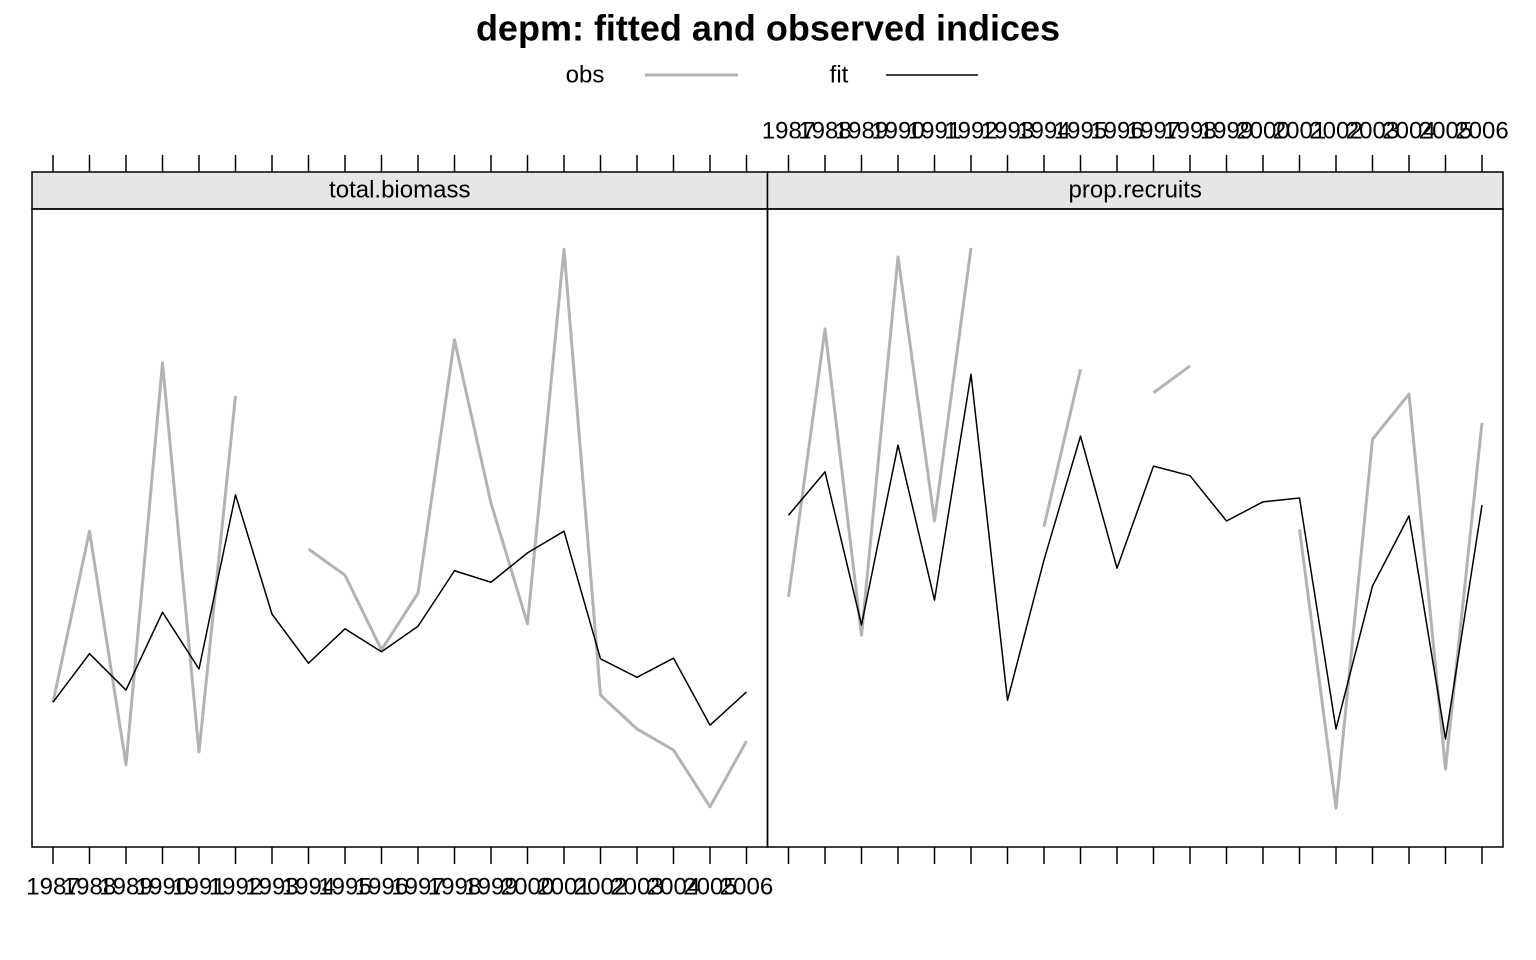  What do you see at coordinates (768, 28) in the screenshot?
I see `chart-title: depm: fitted and observed indices` at bounding box center [768, 28].